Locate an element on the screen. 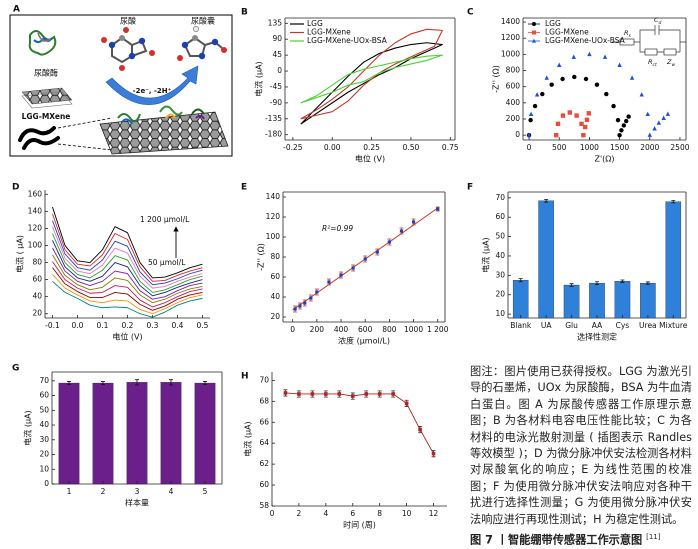  panel-a: A 尿酸酶 尿酸 尿酸囊 -2e⁻, -2H⁺ LGG-MX is located at coordinates (121, 81).